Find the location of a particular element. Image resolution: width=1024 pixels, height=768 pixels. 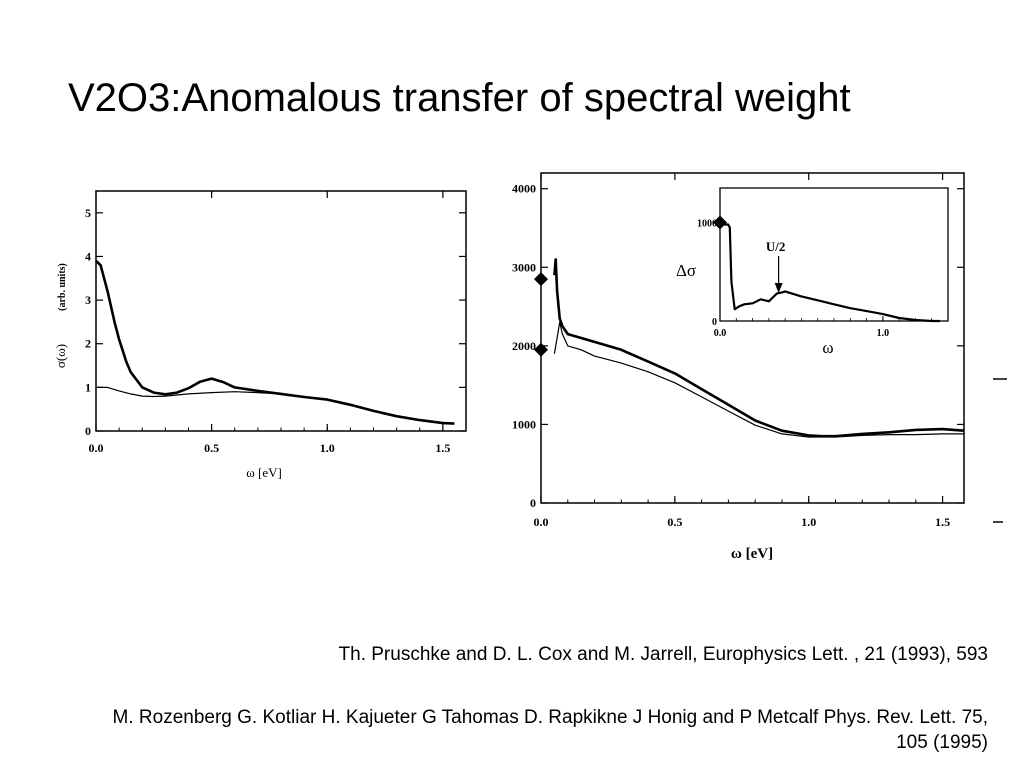

right-xtick-label: 1.5 is located at coordinates (942, 522).